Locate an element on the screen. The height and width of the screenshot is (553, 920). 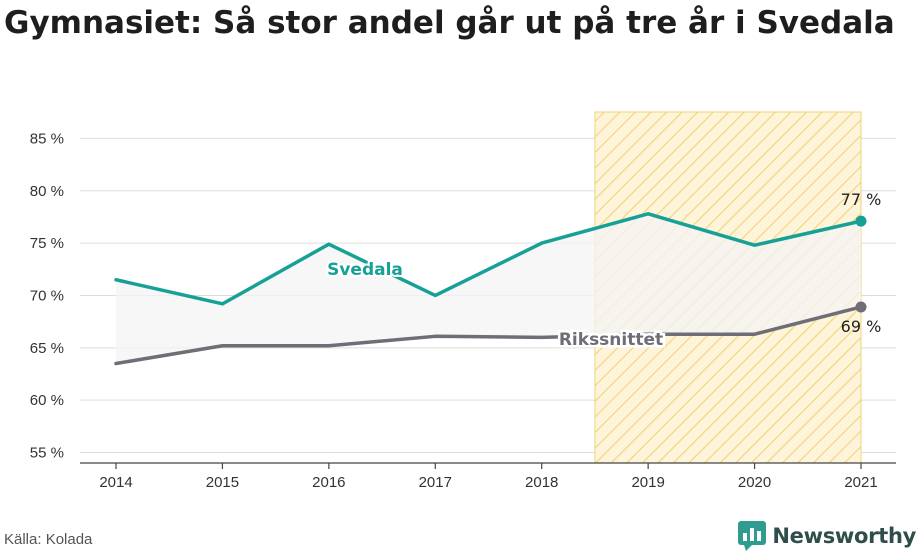
y-tick-label: 75 % is located at coordinates (47, 243).